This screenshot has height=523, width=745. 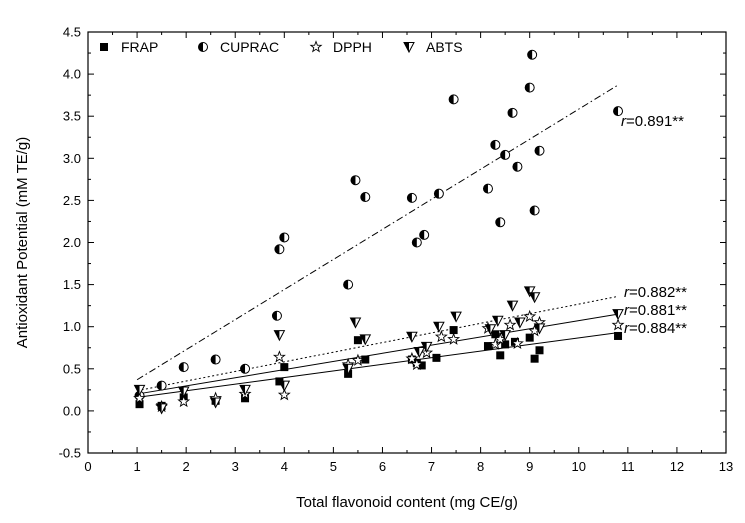 What do you see at coordinates (22, 242) in the screenshot?
I see `y-axis-label: Antioxidant Potential (mM TE/g)` at bounding box center [22, 242].